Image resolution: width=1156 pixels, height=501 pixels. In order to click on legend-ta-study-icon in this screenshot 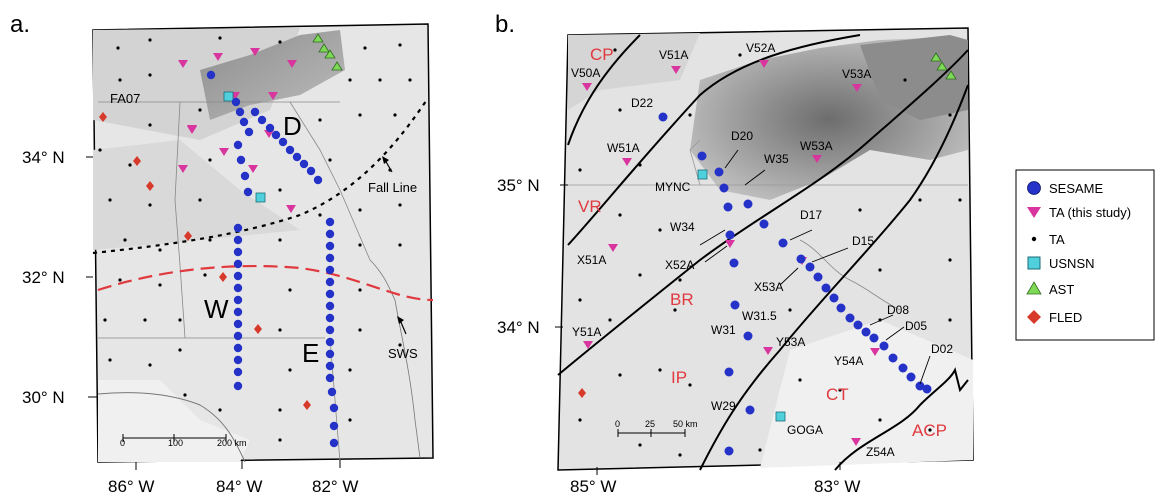, I will do `click(1034, 212)`.